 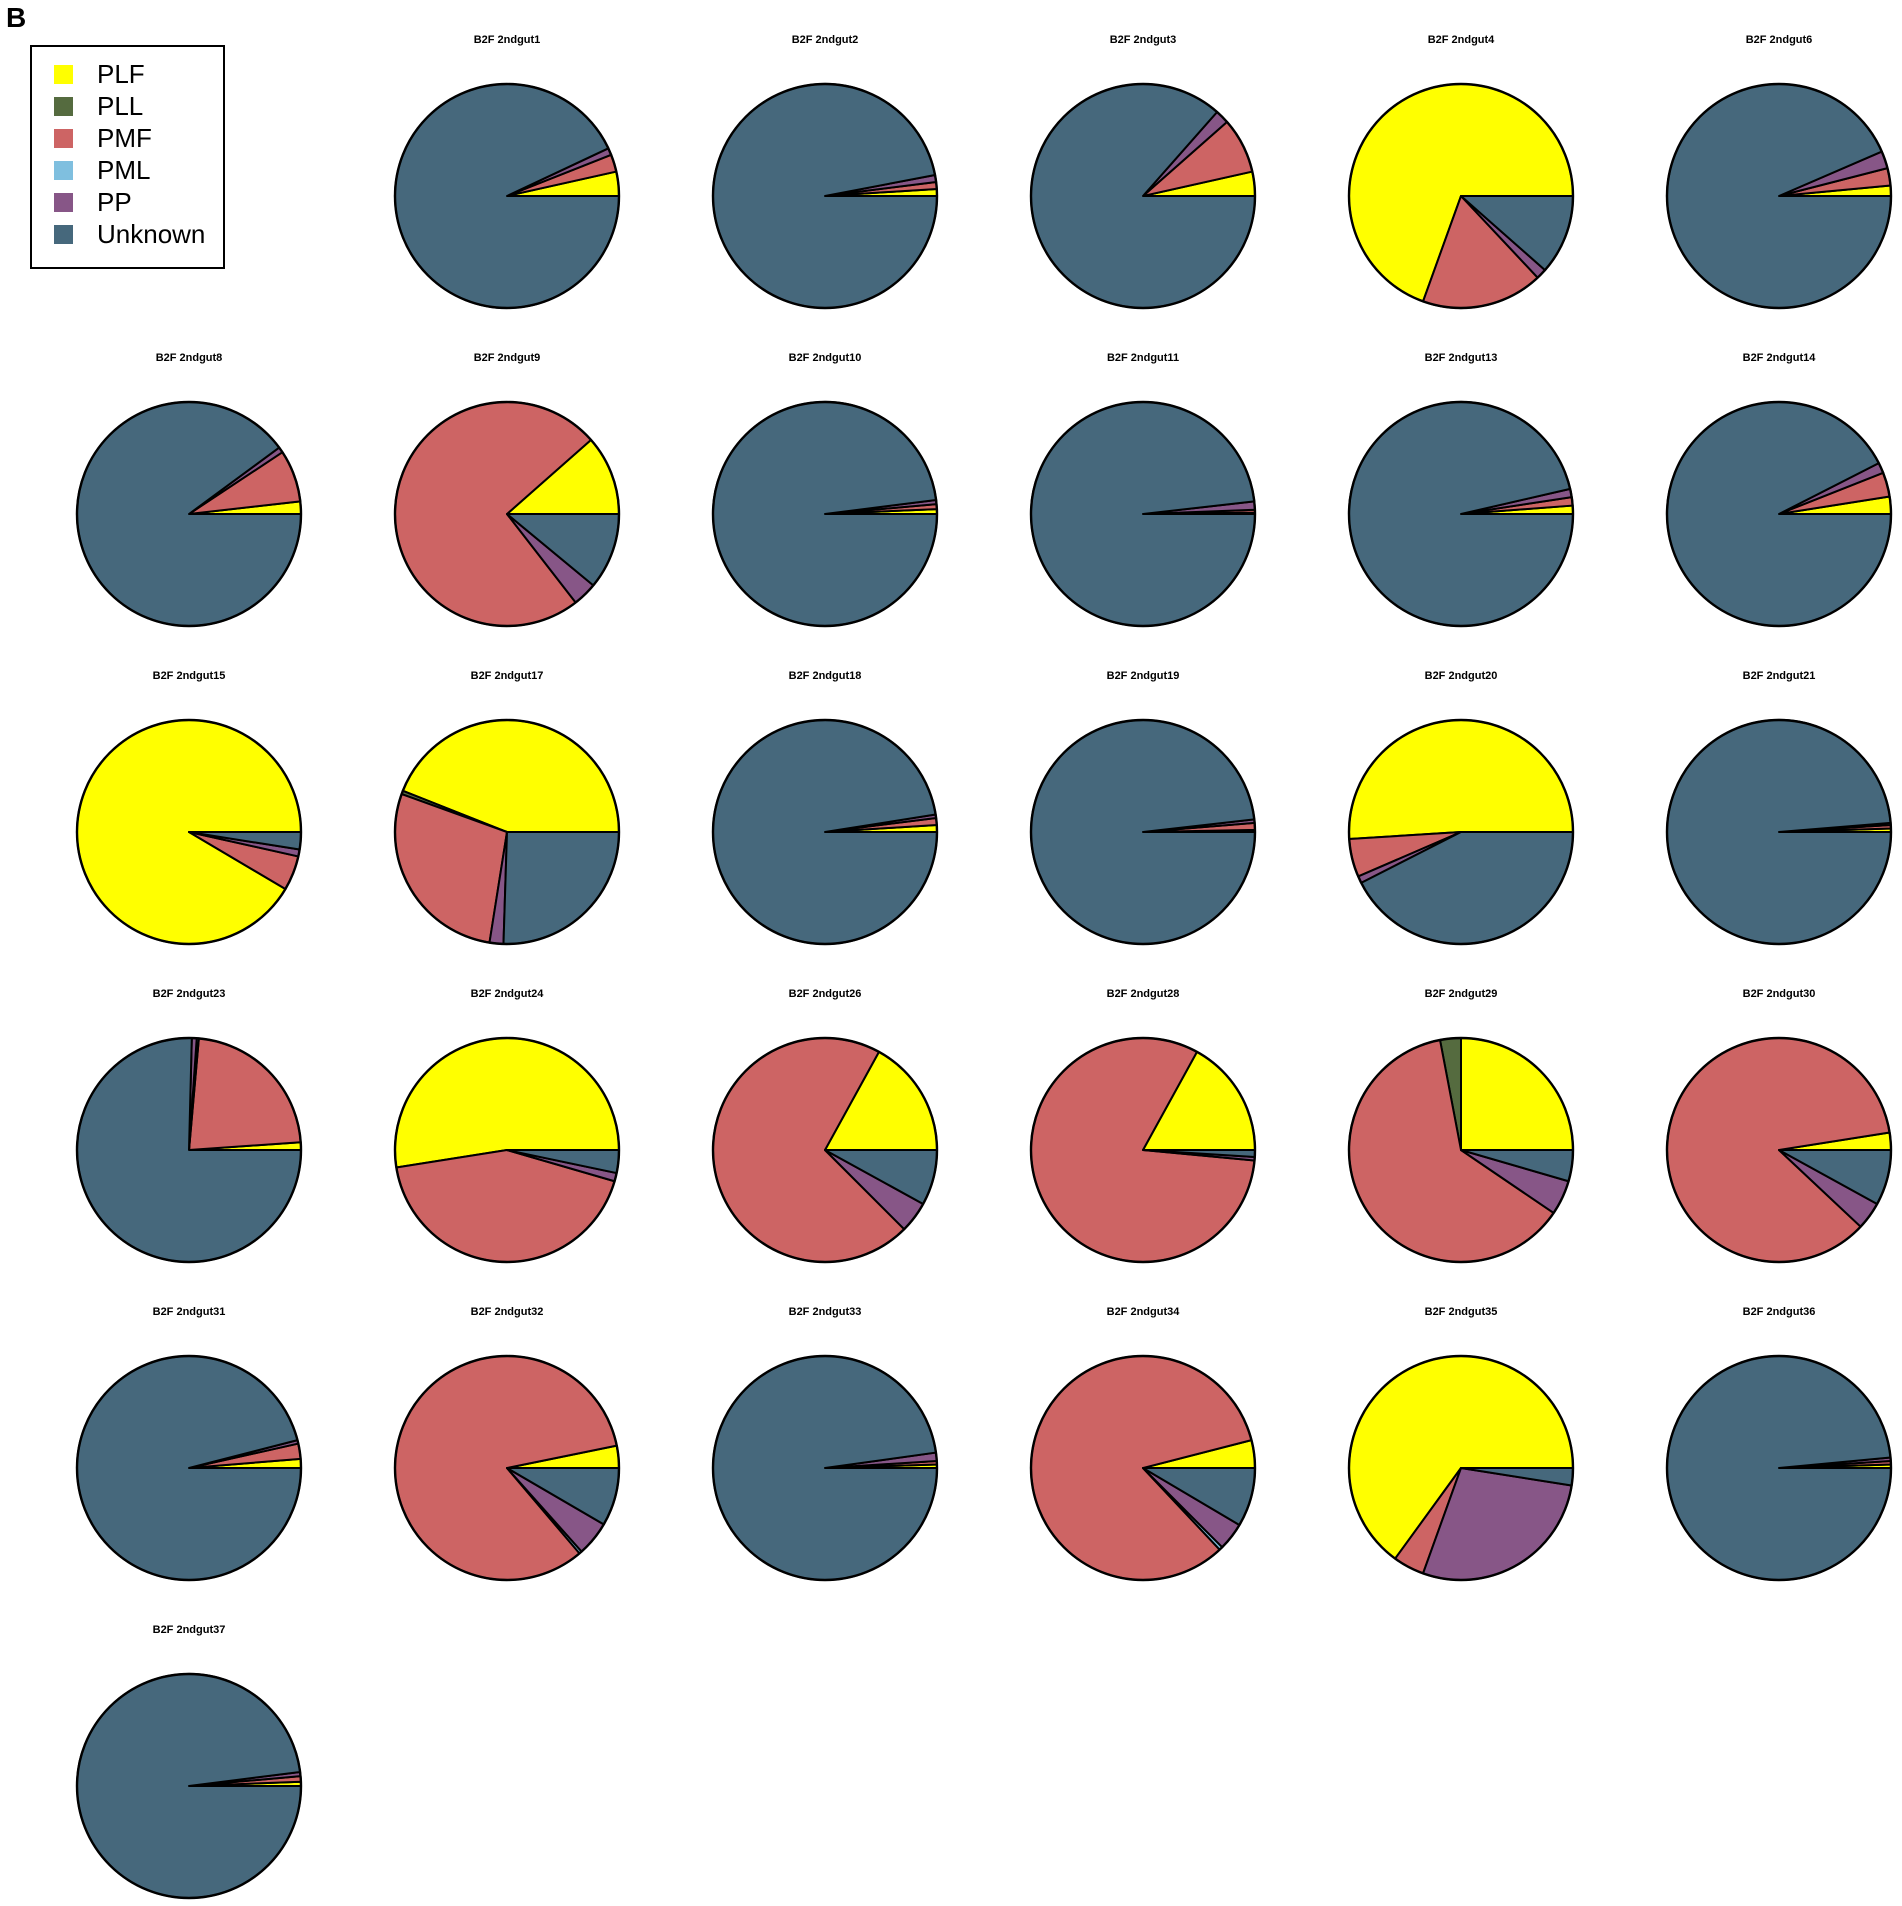 What do you see at coordinates (825, 358) in the screenshot?
I see `pie-title: B2F 2ndgut10` at bounding box center [825, 358].